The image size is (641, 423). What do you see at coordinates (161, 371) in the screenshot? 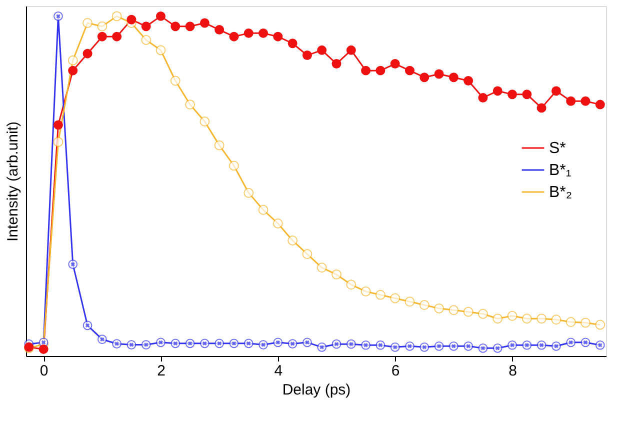
I see `x-tick-label: 2` at bounding box center [161, 371].